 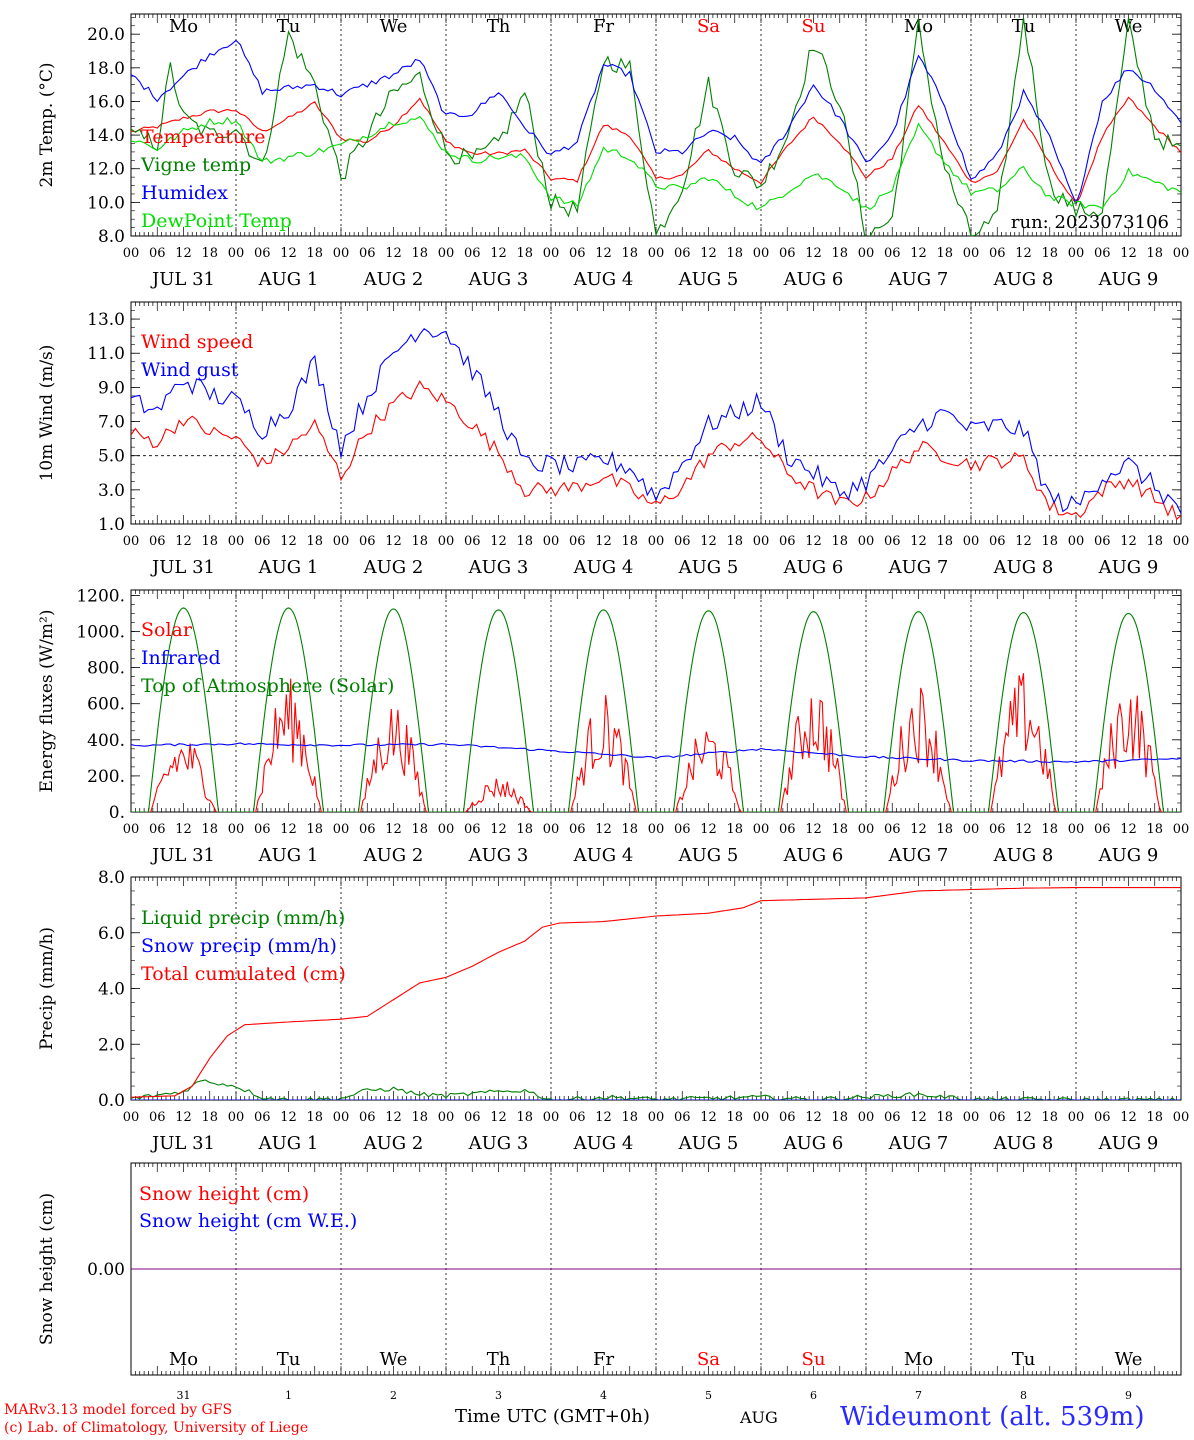 What do you see at coordinates (992, 1417) in the screenshot?
I see `station-label: Wideumont (alt. 539m)` at bounding box center [992, 1417].